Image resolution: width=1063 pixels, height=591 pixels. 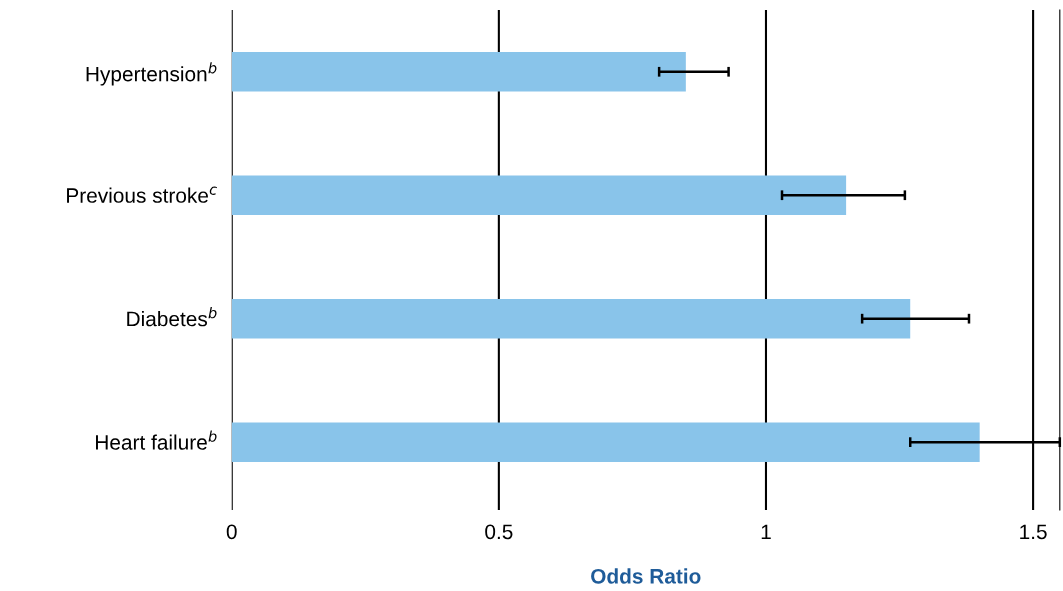 What do you see at coordinates (172, 317) in the screenshot?
I see `y-tick-label: Diabetes$^{b}$` at bounding box center [172, 317].